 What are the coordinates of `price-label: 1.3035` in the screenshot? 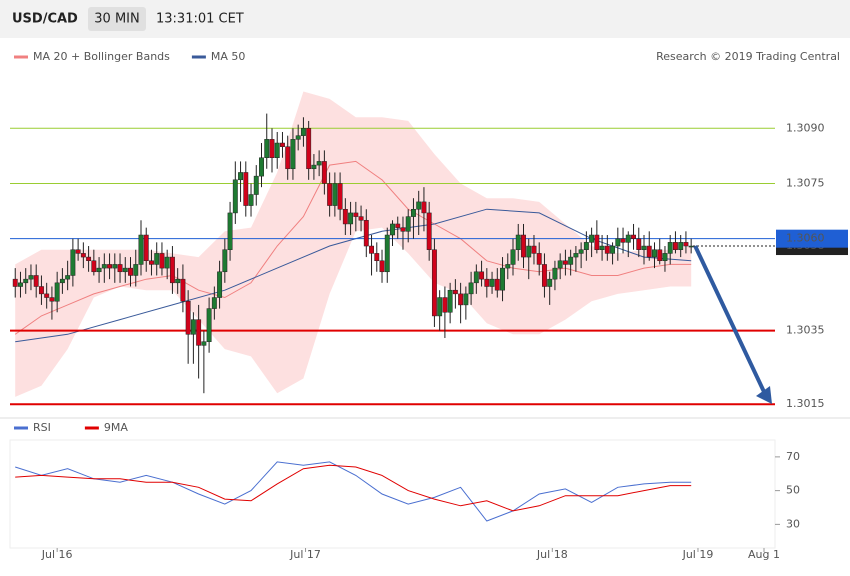 It's located at (805, 330).